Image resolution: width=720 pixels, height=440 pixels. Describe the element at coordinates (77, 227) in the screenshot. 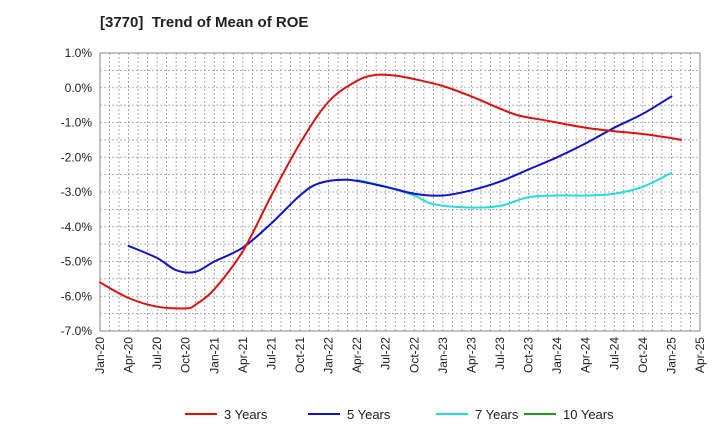

I see `y-tick-label: -4.0%` at that location.